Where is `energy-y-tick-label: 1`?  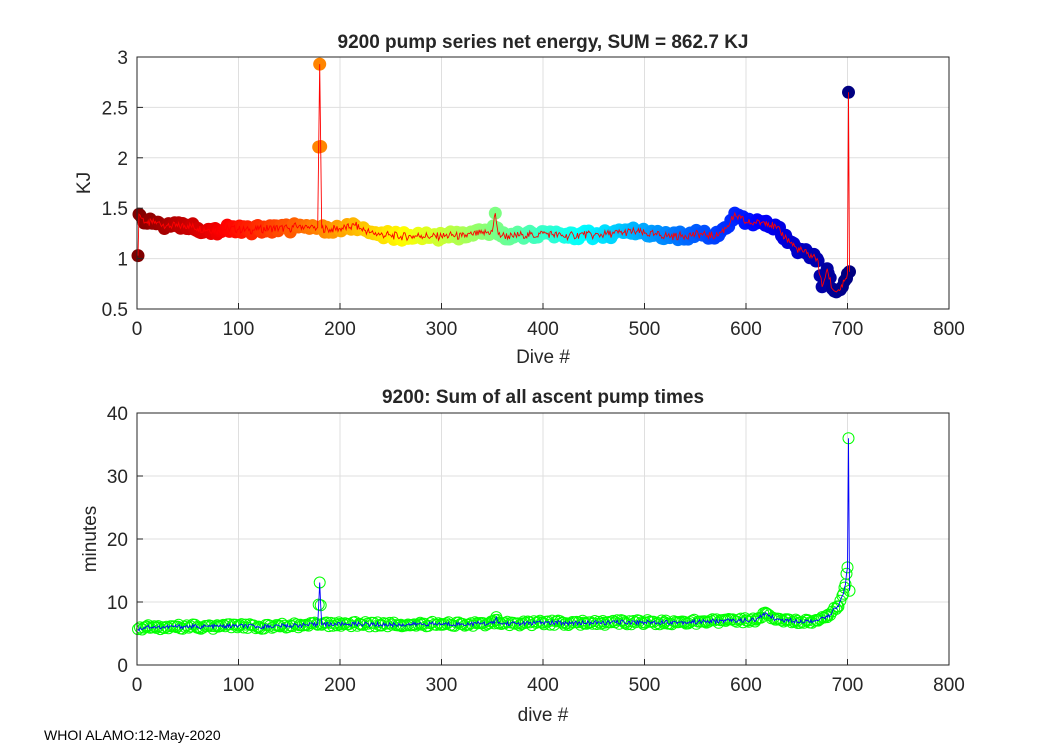
energy-y-tick-label: 1 is located at coordinates (122, 260).